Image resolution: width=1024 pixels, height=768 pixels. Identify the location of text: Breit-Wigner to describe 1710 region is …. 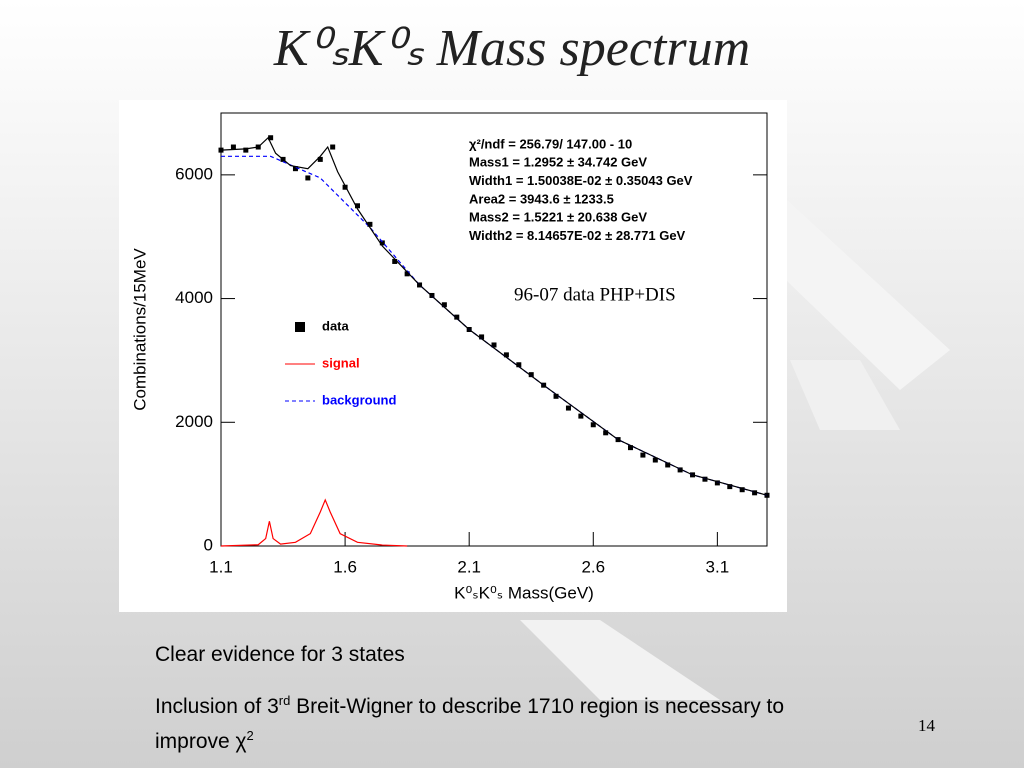
(470, 724).